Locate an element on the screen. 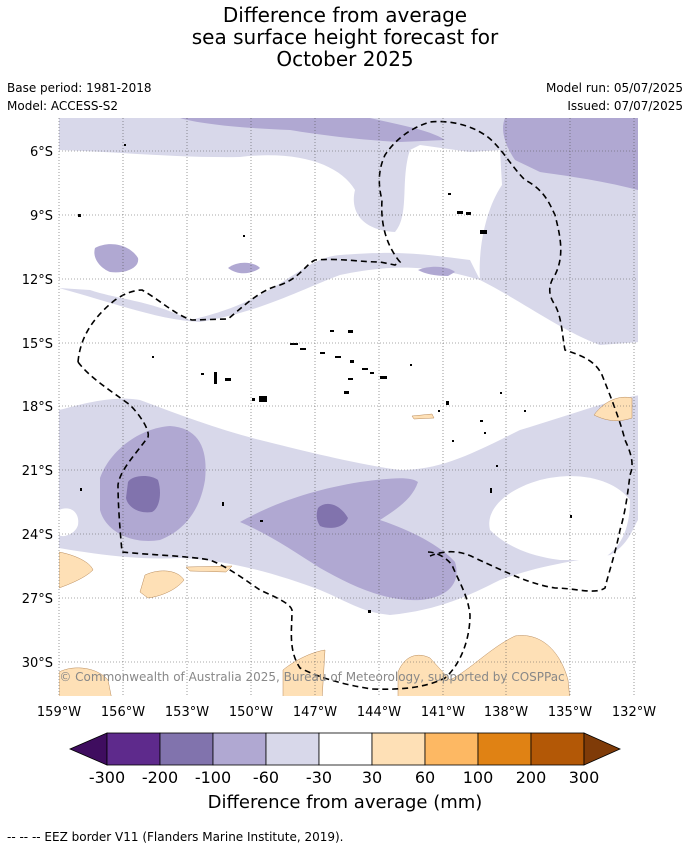 The image size is (690, 850). model-run: Model run: 05/07/2025 is located at coordinates (614, 88).